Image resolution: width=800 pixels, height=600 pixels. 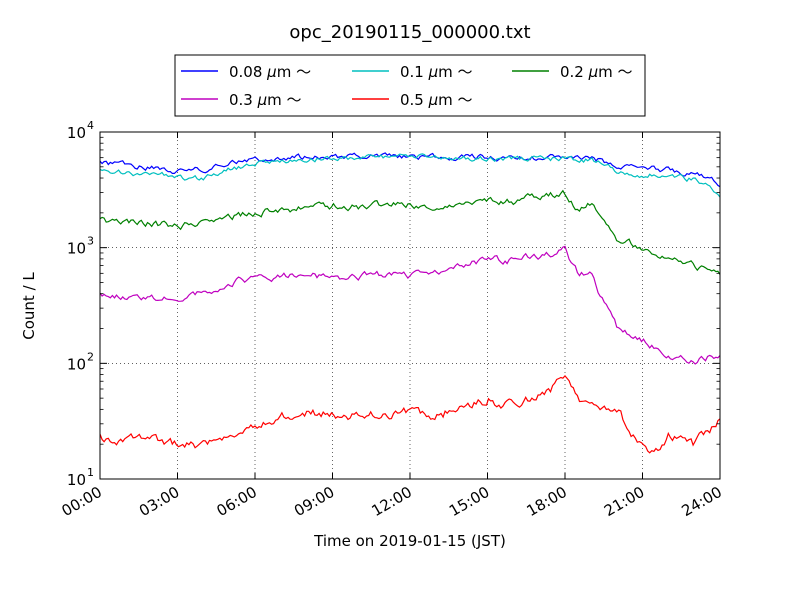 I want to click on legend-size: 0.5, so click(x=414, y=100).